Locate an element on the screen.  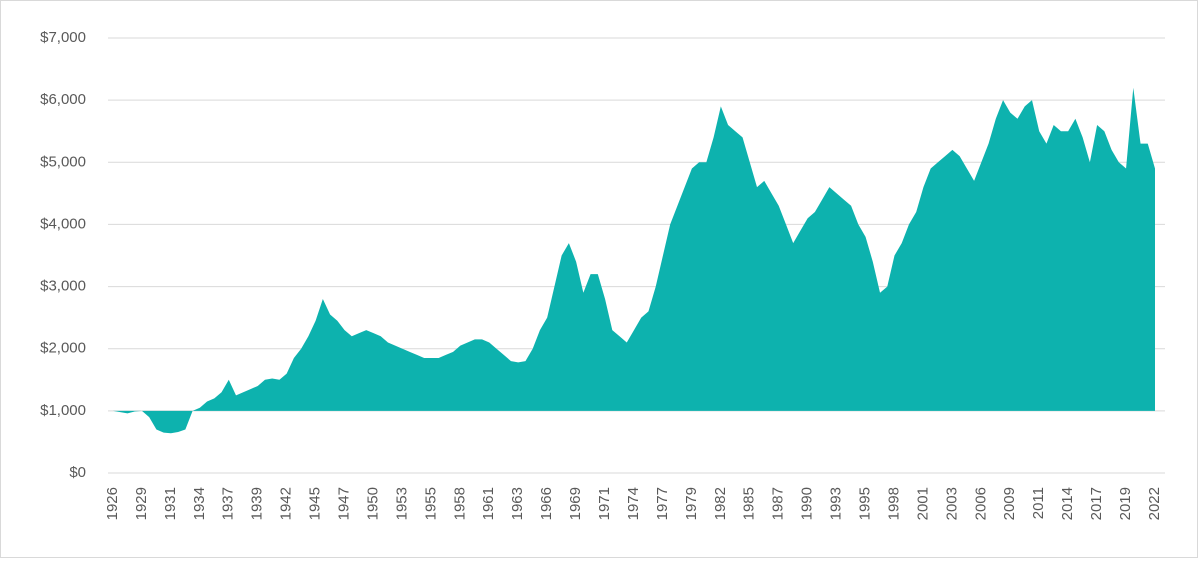
x-tick-label: 1929 is located at coordinates (141, 503).